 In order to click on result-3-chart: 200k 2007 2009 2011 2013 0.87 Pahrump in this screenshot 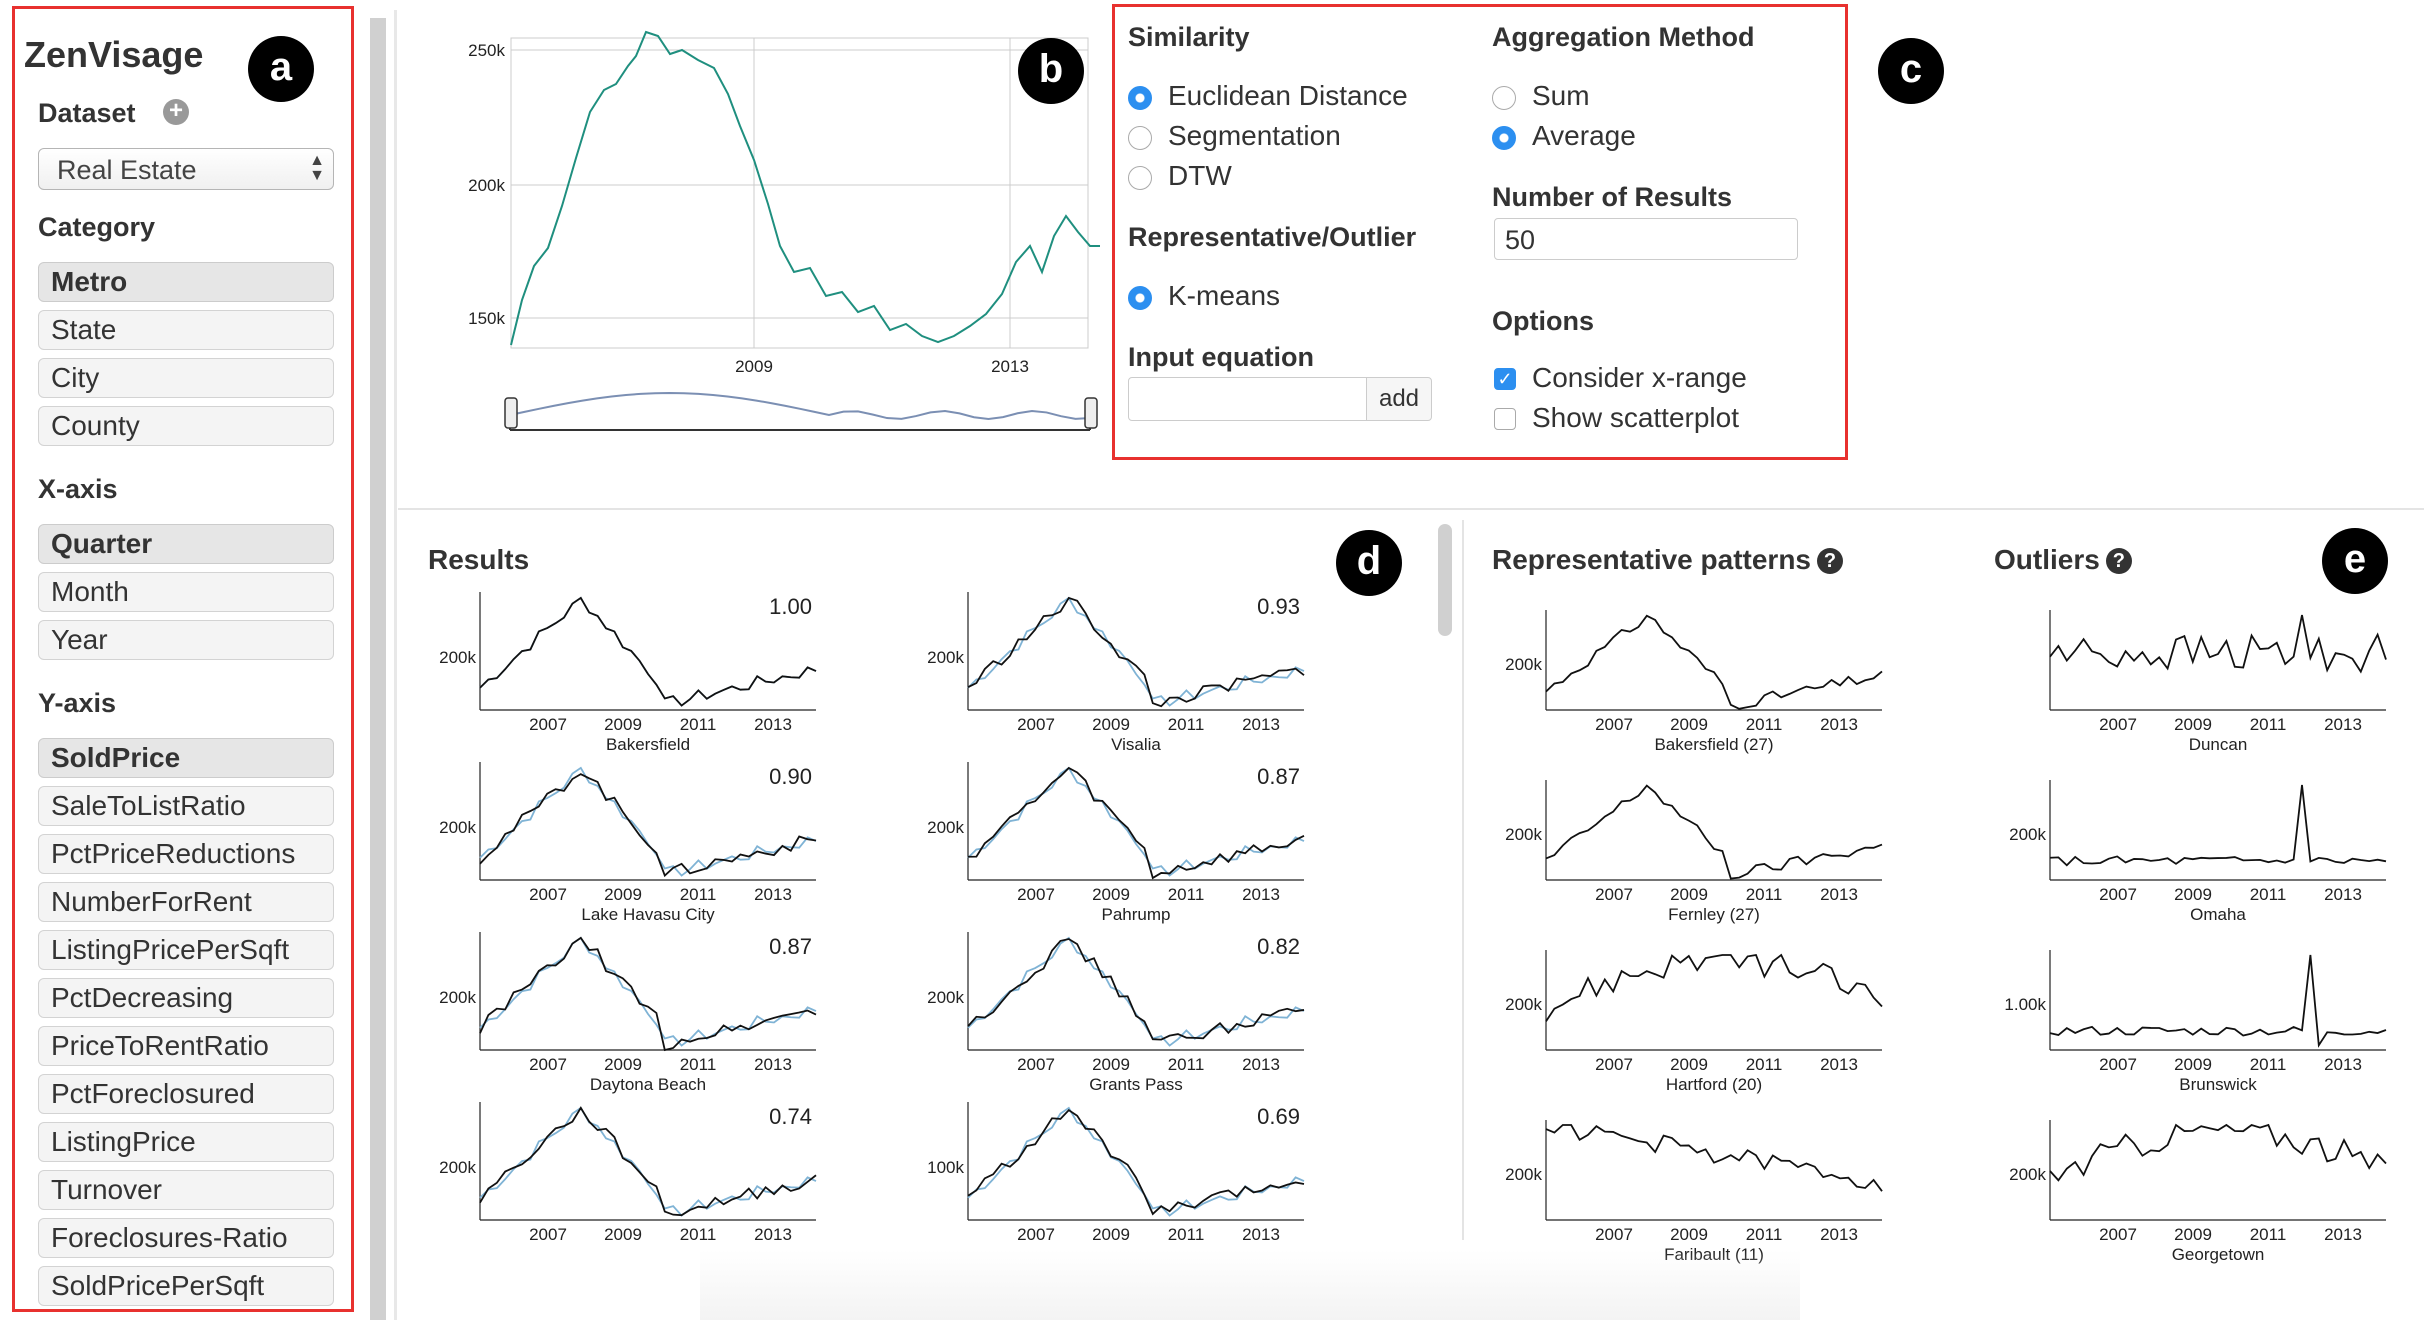, I will do `click(1114, 851)`.